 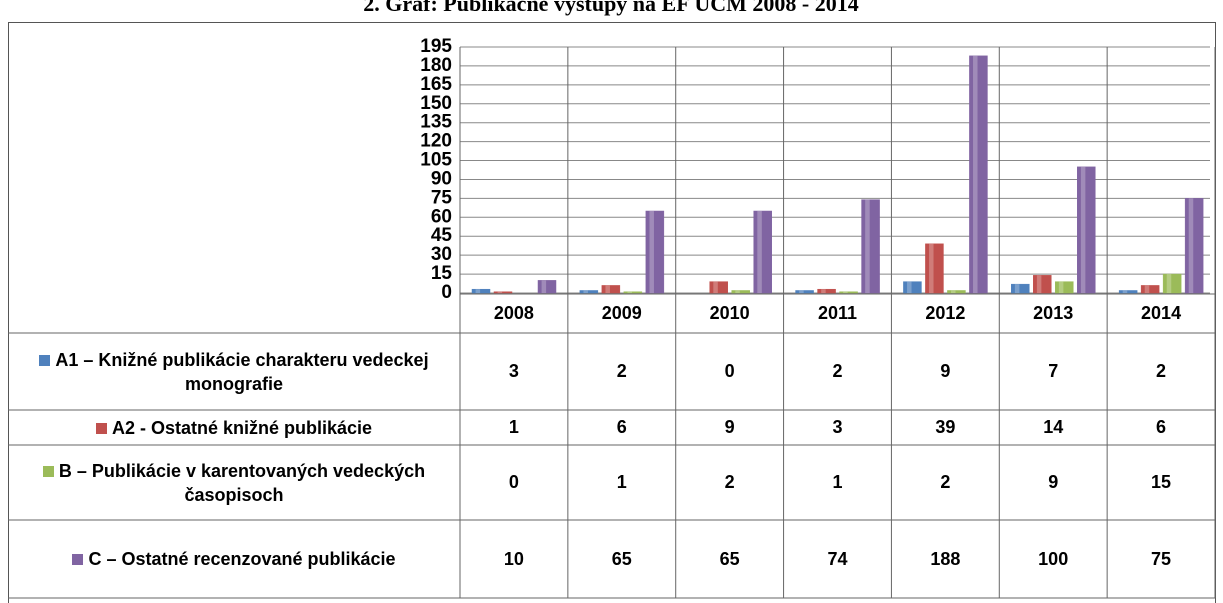 I want to click on y-tick-label: 195, so click(x=436, y=46).